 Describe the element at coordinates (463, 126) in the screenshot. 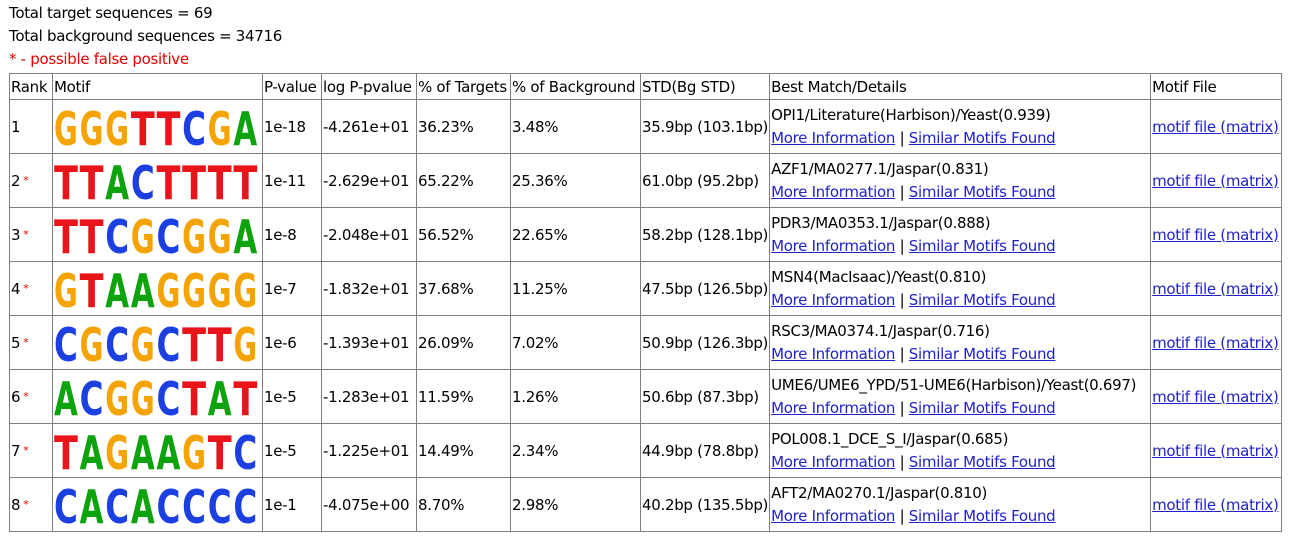

I see `pct-targets-cell: 36.23%` at that location.